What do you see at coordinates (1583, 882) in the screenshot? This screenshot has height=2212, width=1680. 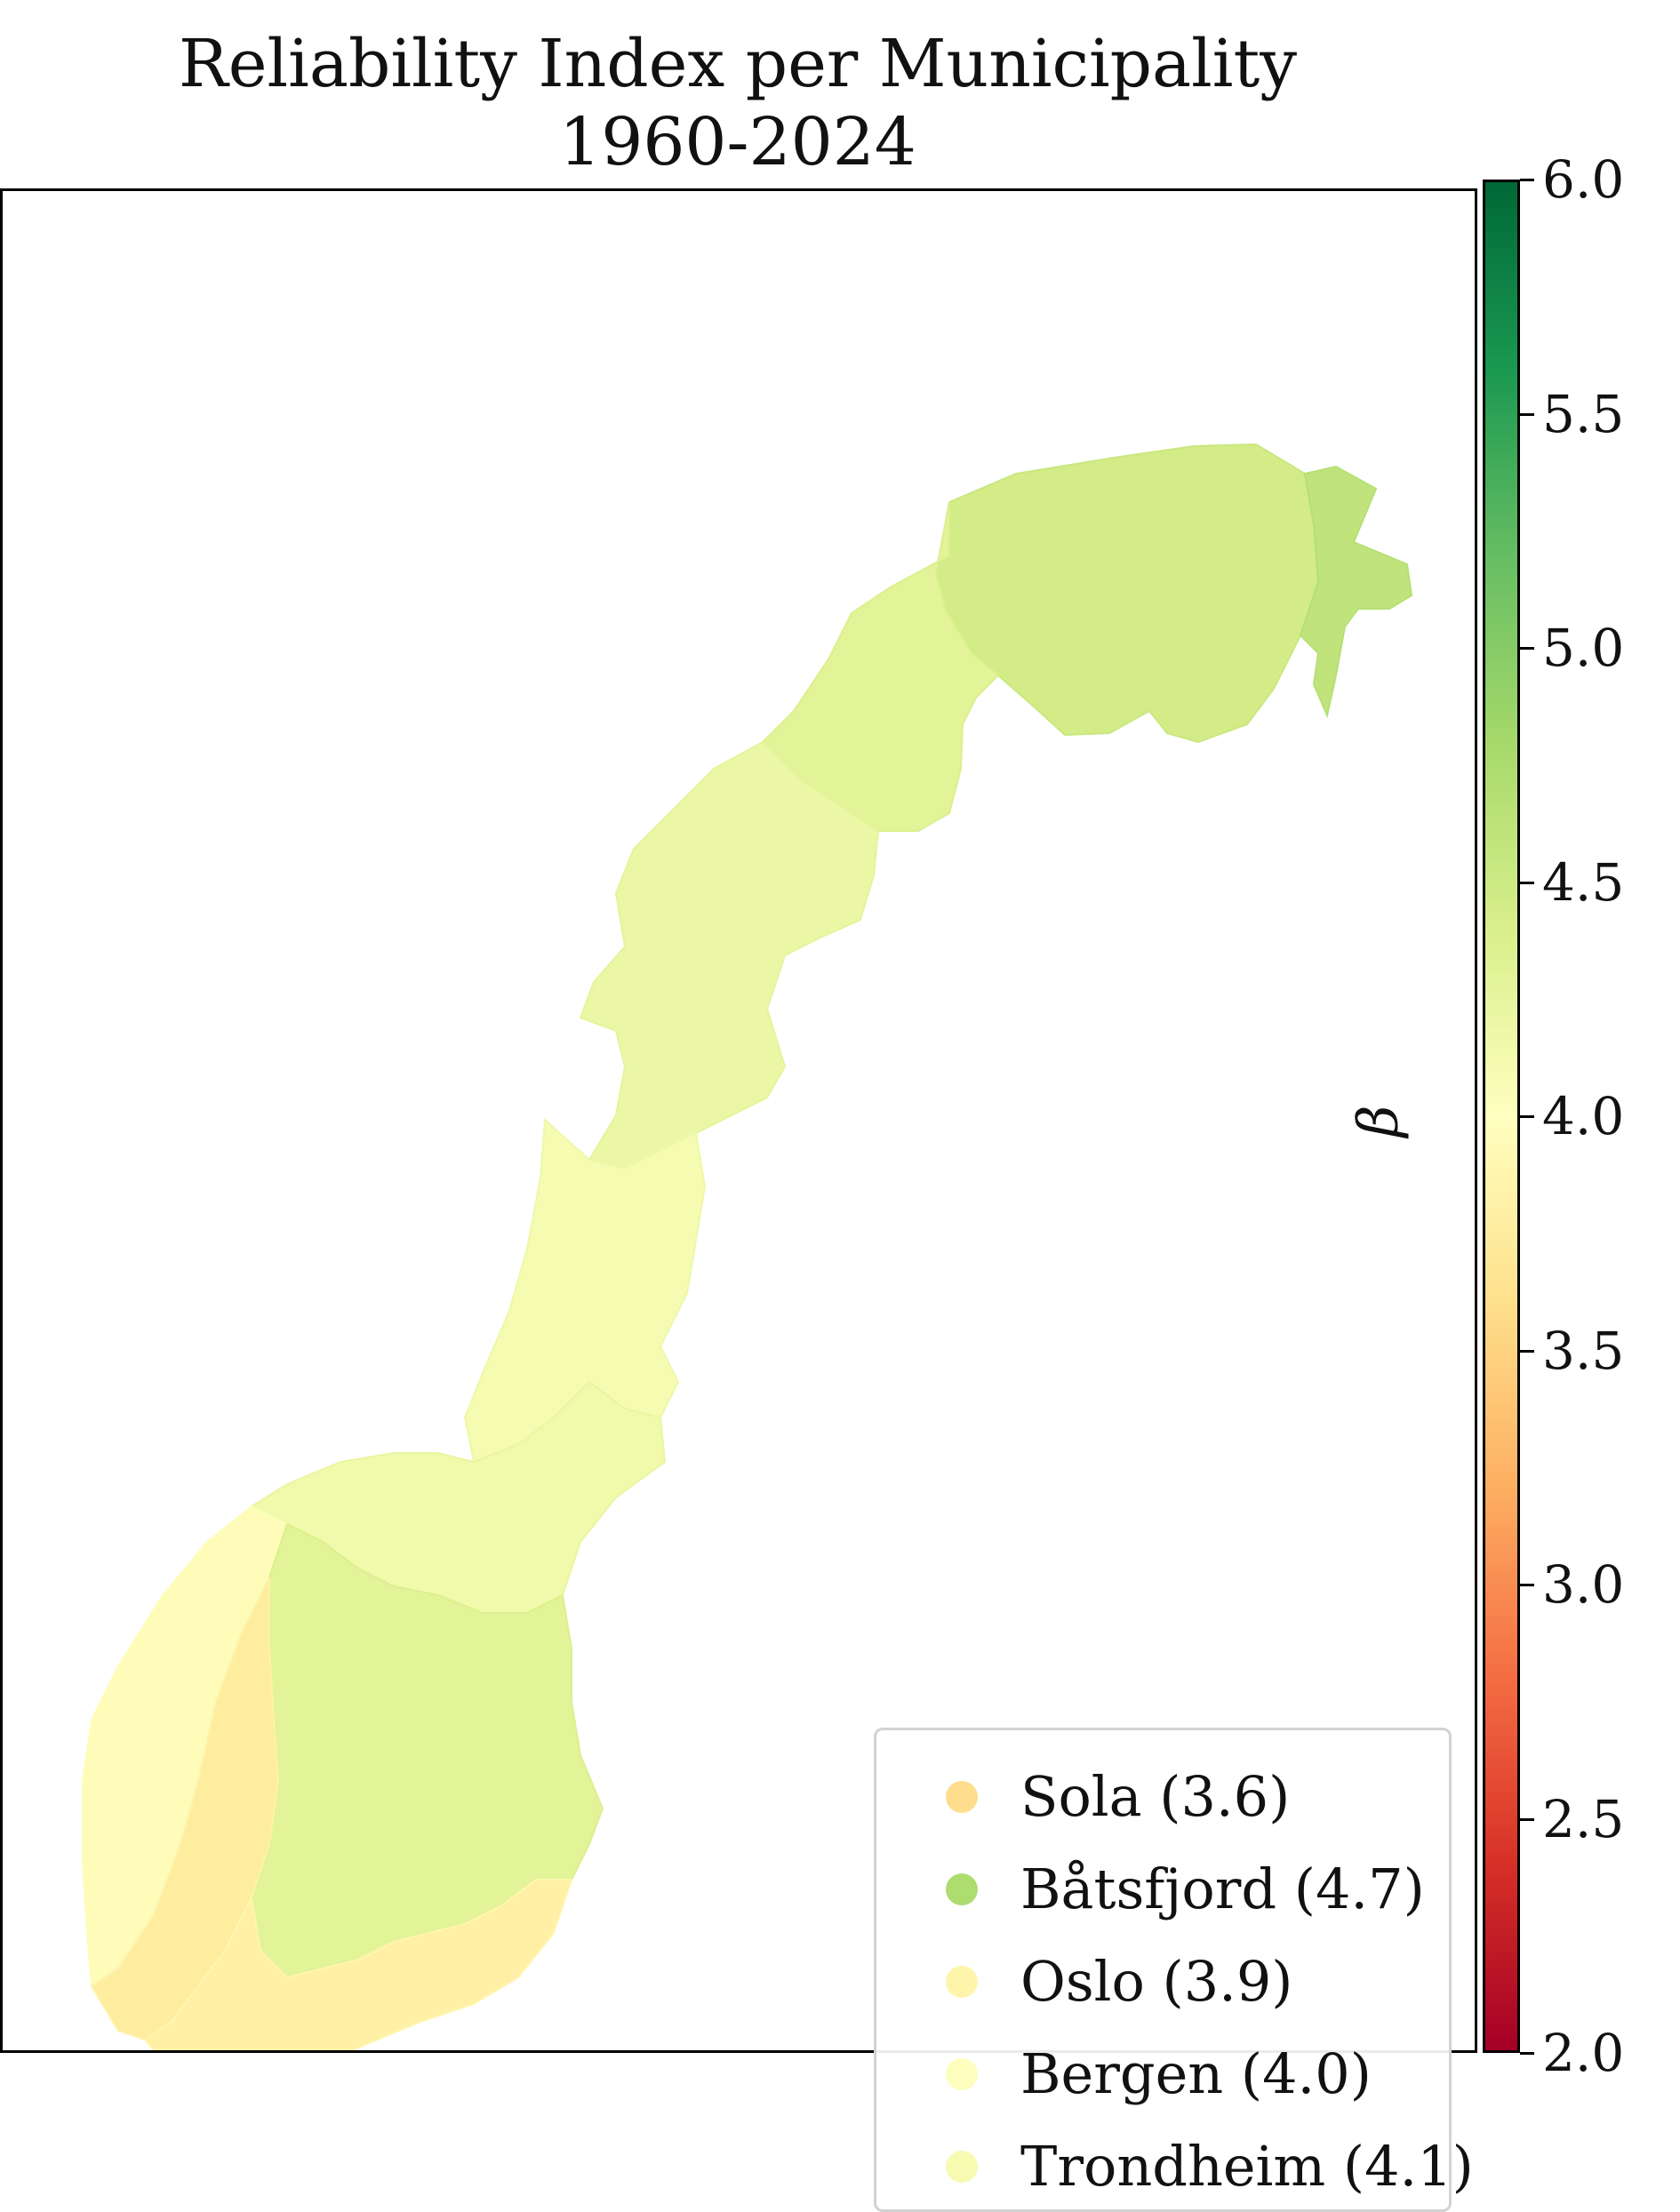 I see `colorbar-tick-label: 4.5` at bounding box center [1583, 882].